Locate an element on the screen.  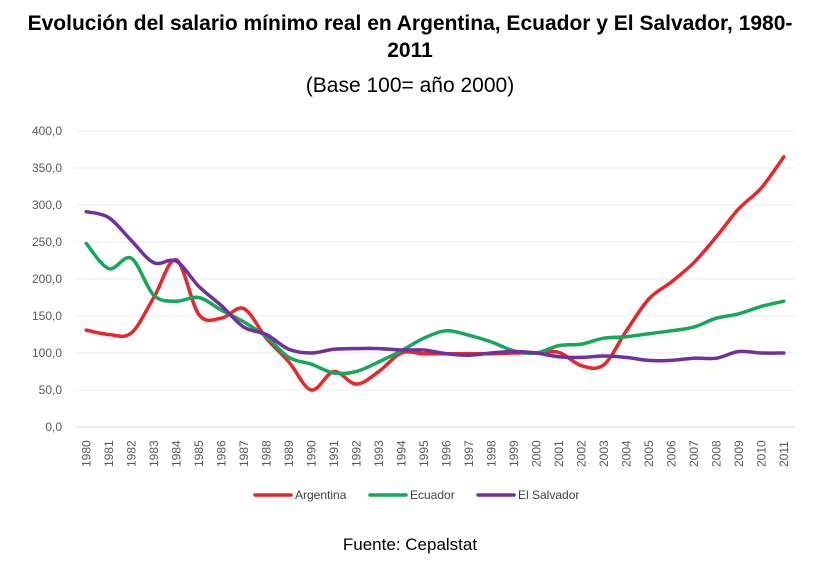
legend-label-argentina: Argentina is located at coordinates (321, 495).